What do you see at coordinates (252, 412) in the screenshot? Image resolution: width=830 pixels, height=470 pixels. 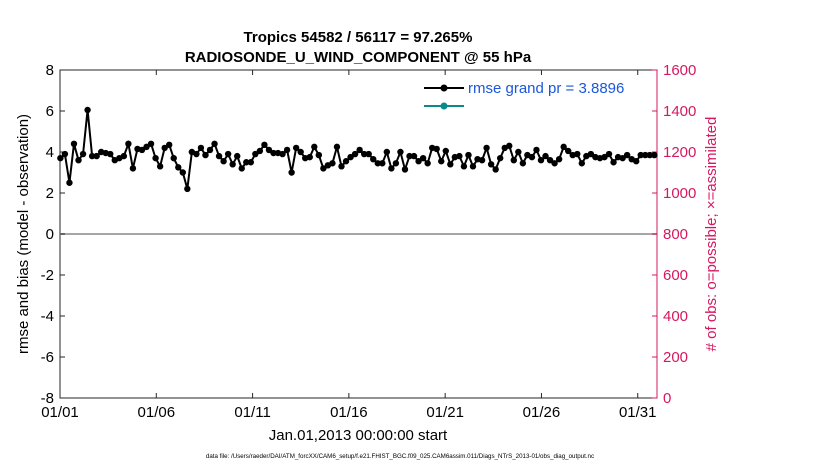 I see `x-tick-label: 01/11` at bounding box center [252, 412].